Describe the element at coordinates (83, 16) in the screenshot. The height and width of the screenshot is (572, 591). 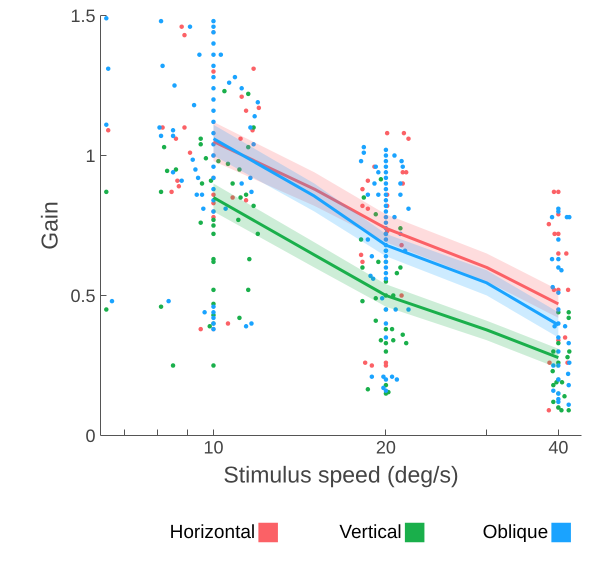
I see `y-tick-label: 1.5` at that location.